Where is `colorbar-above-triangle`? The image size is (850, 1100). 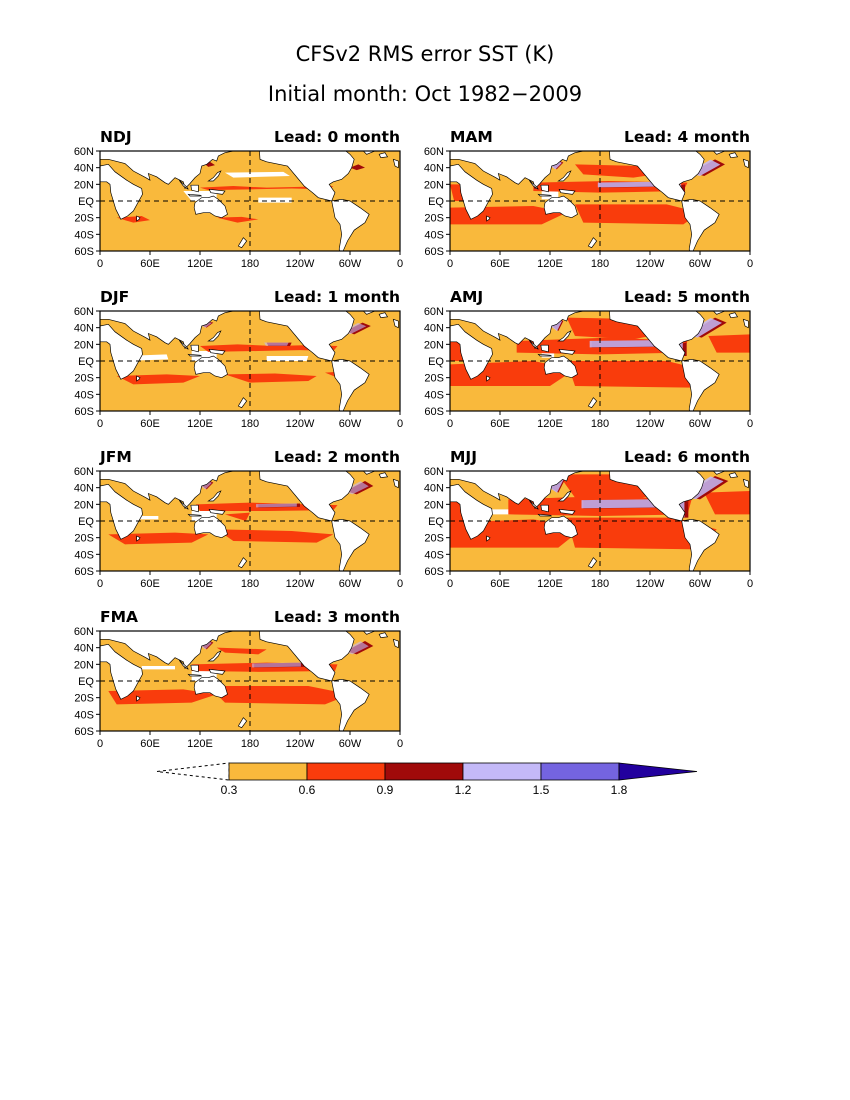 colorbar-above-triangle is located at coordinates (658, 771).